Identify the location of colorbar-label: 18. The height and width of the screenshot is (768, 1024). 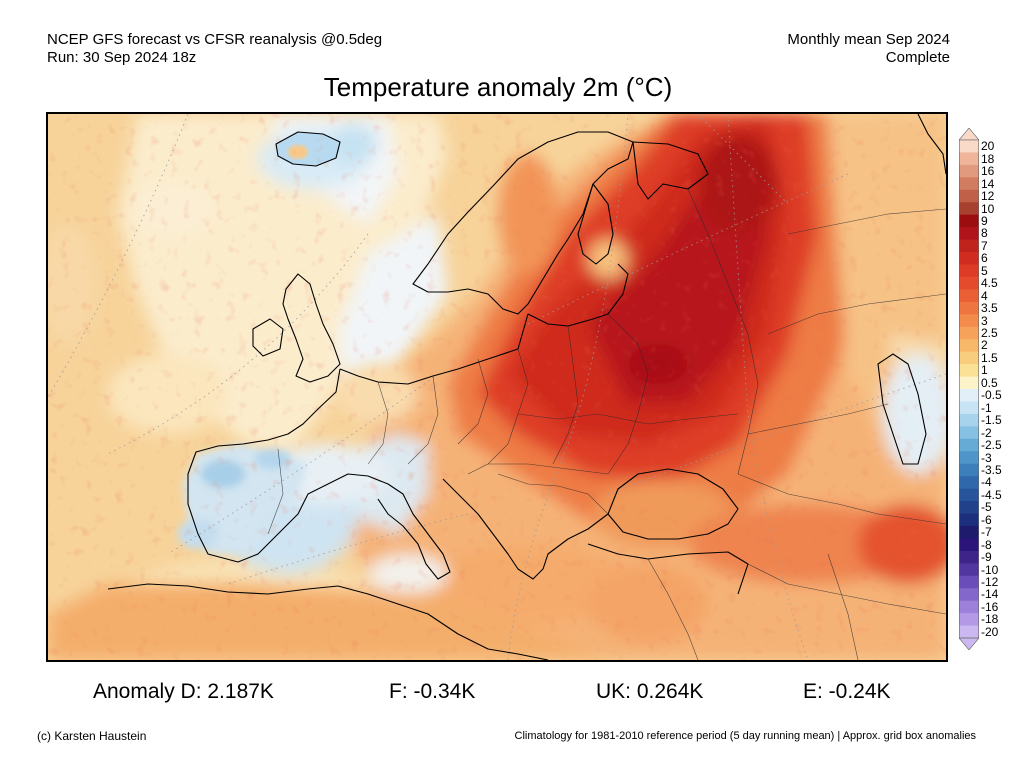
(988, 158).